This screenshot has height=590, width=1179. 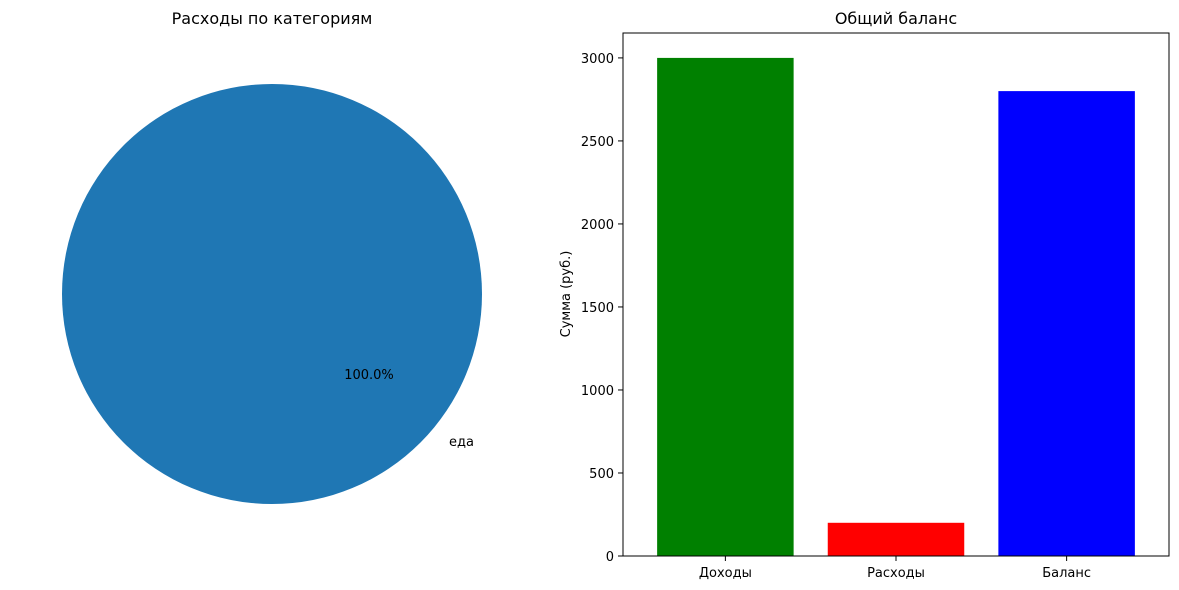 What do you see at coordinates (369, 375) in the screenshot?
I see `pie-slice-pct-label: 100.0%` at bounding box center [369, 375].